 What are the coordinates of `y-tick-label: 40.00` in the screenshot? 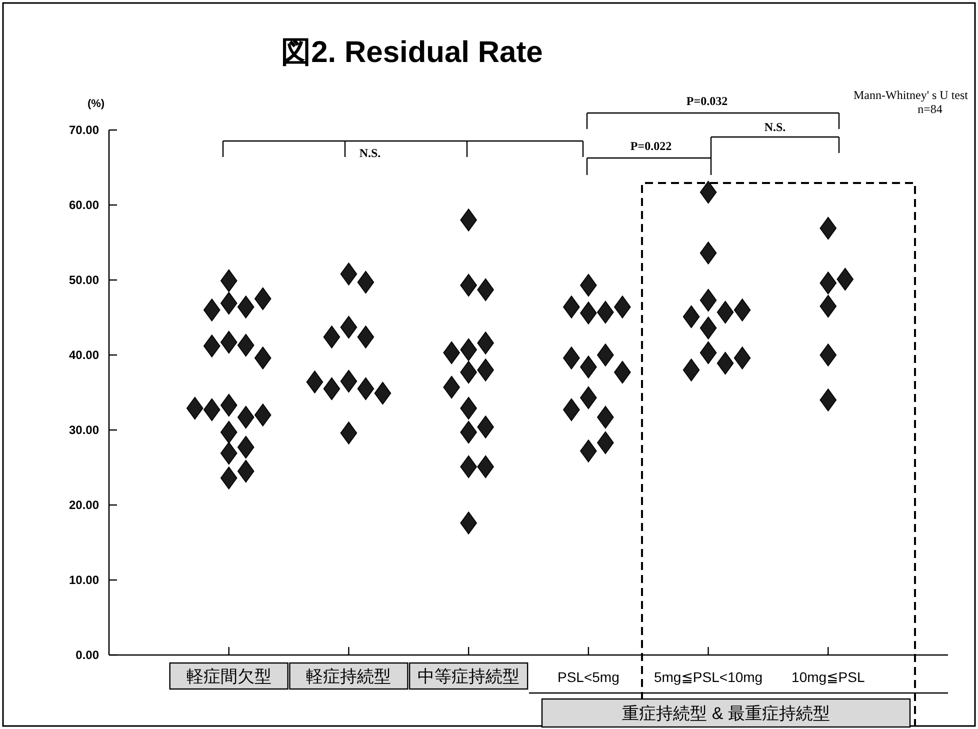 It's located at (84, 355).